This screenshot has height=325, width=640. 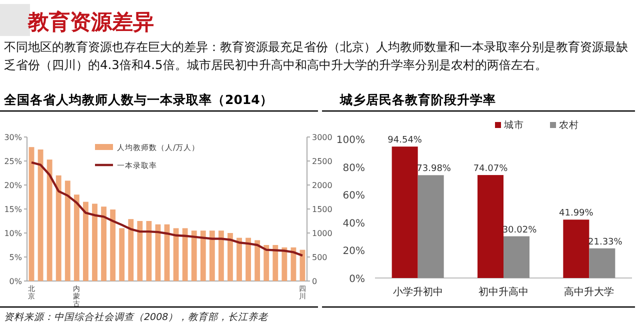 What do you see at coordinates (137, 317) in the screenshot?
I see `text: 资料来源：中国综合社会调查（2008），教育部，长江养老` at bounding box center [137, 317].